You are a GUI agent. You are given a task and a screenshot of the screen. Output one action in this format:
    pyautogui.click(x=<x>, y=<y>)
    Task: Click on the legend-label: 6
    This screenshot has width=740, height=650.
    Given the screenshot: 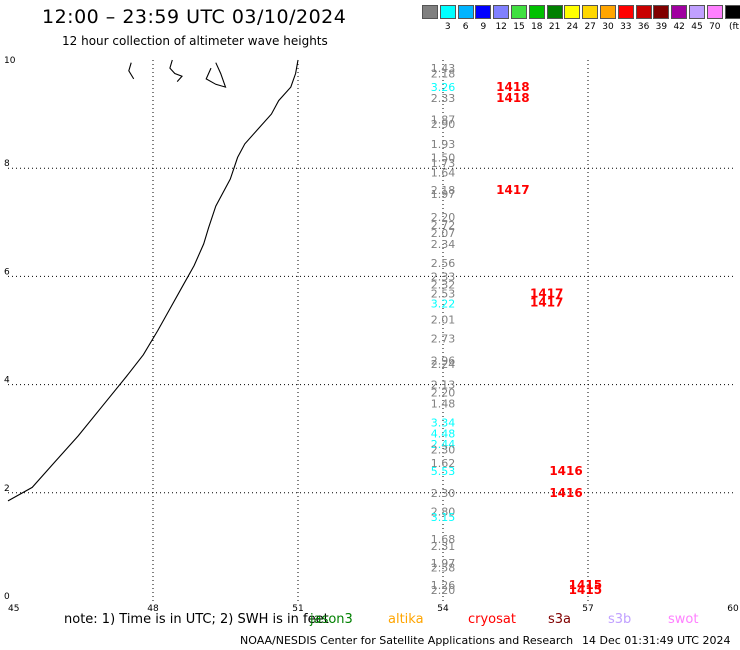 What is the action you would take?
    pyautogui.click(x=465, y=27)
    